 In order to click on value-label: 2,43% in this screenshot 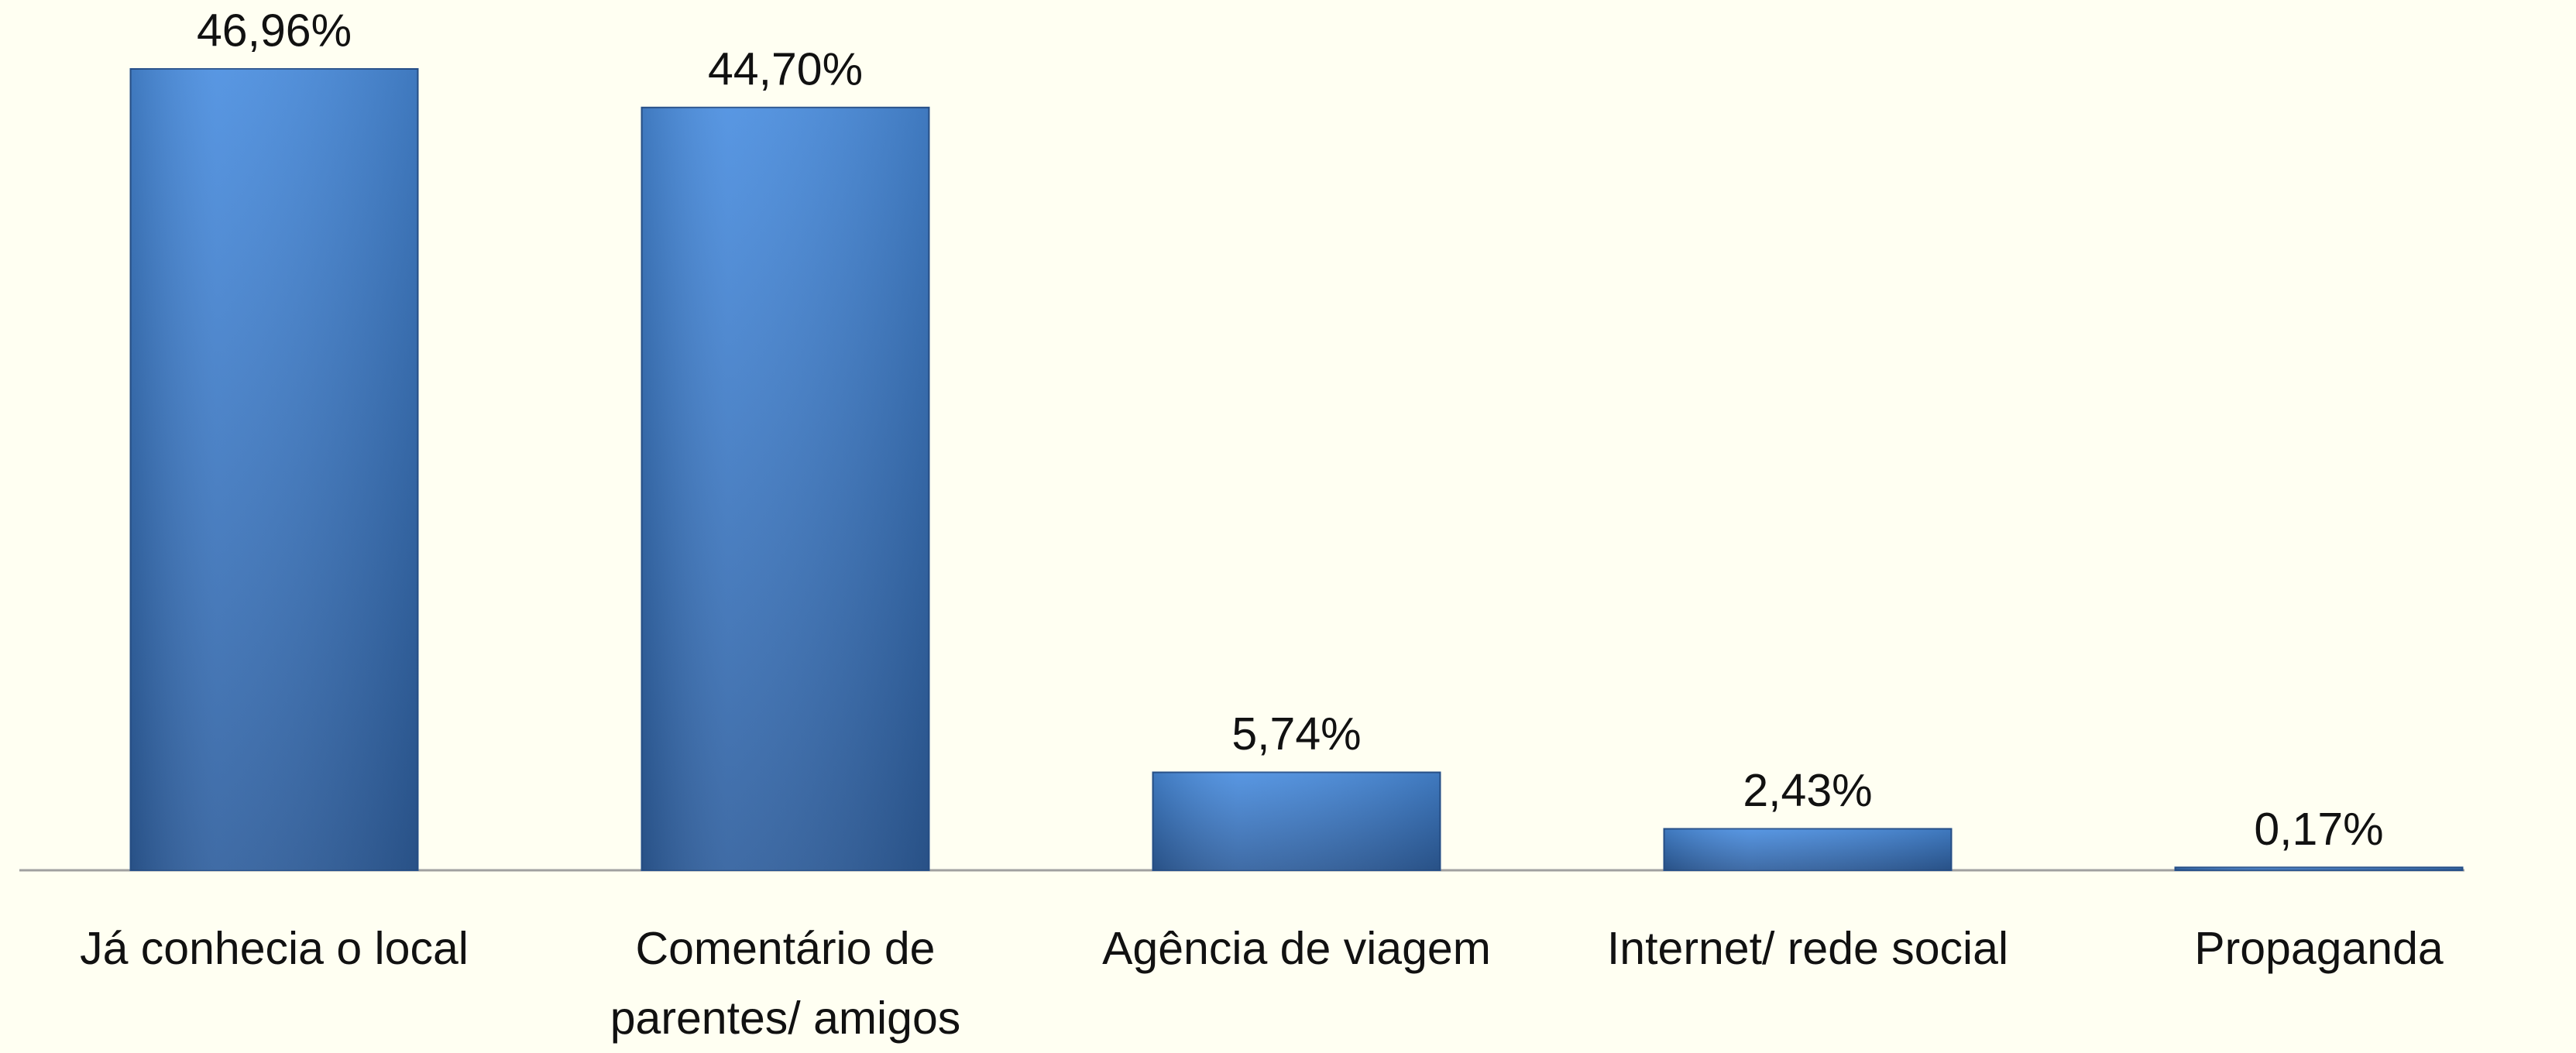, I will do `click(1808, 791)`.